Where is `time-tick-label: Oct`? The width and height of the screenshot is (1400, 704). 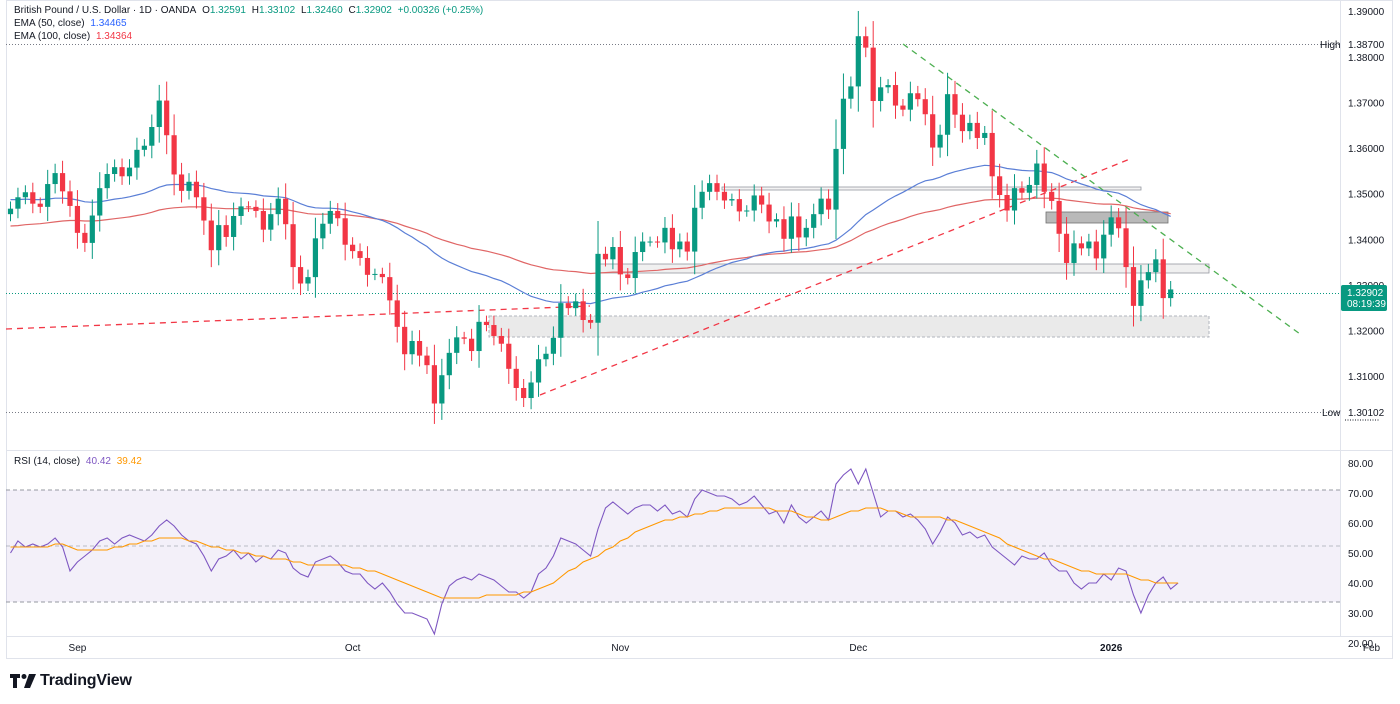
time-tick-label: Oct is located at coordinates (353, 648).